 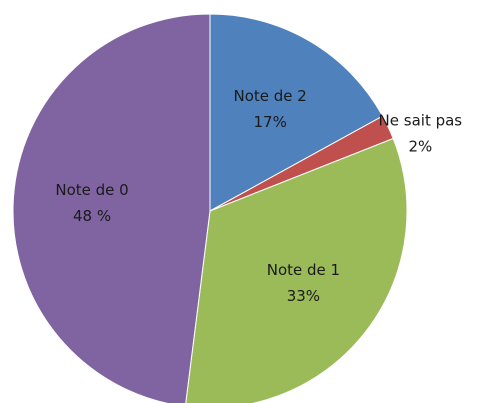 I want to click on slice-label: Ne sait pas, so click(x=421, y=121).